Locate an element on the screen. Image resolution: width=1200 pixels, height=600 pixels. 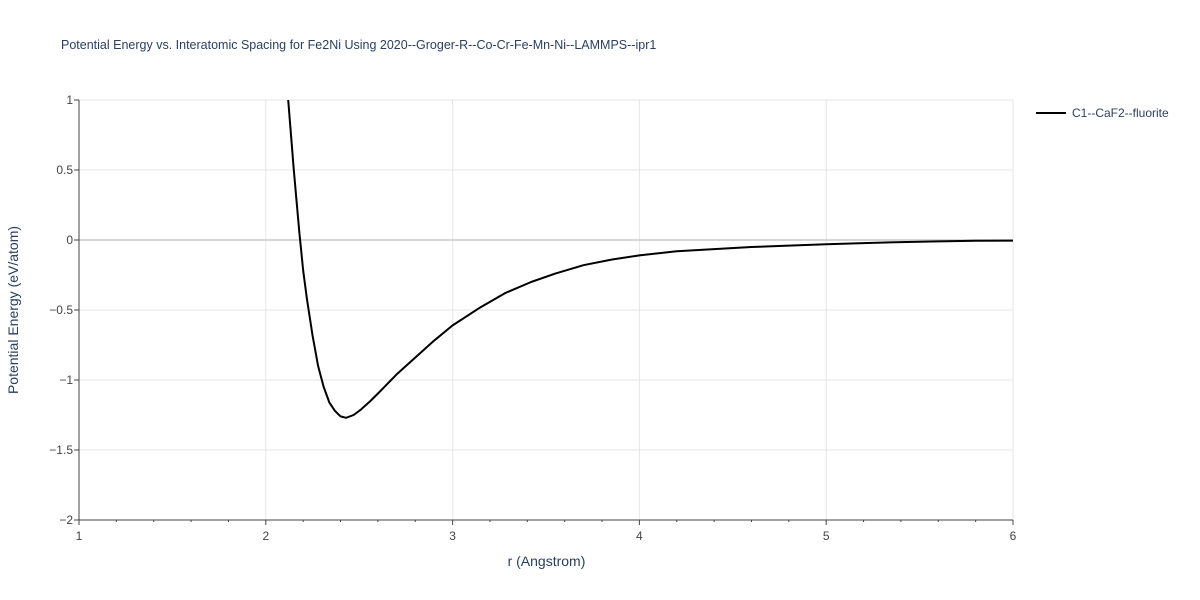
y-tick-label: −1.5 is located at coordinates (61, 450).